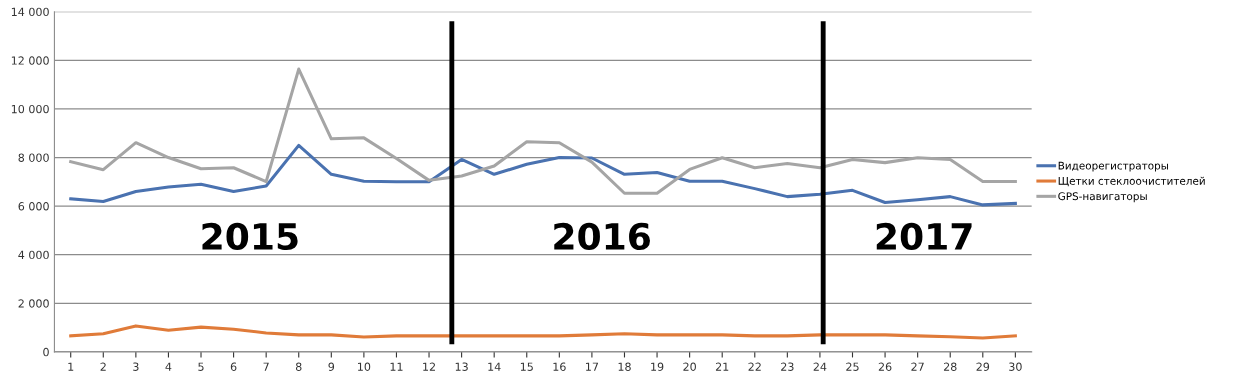 This screenshot has height=391, width=1237. Describe the element at coordinates (168, 366) in the screenshot. I see `x-tick-label: 4` at that location.